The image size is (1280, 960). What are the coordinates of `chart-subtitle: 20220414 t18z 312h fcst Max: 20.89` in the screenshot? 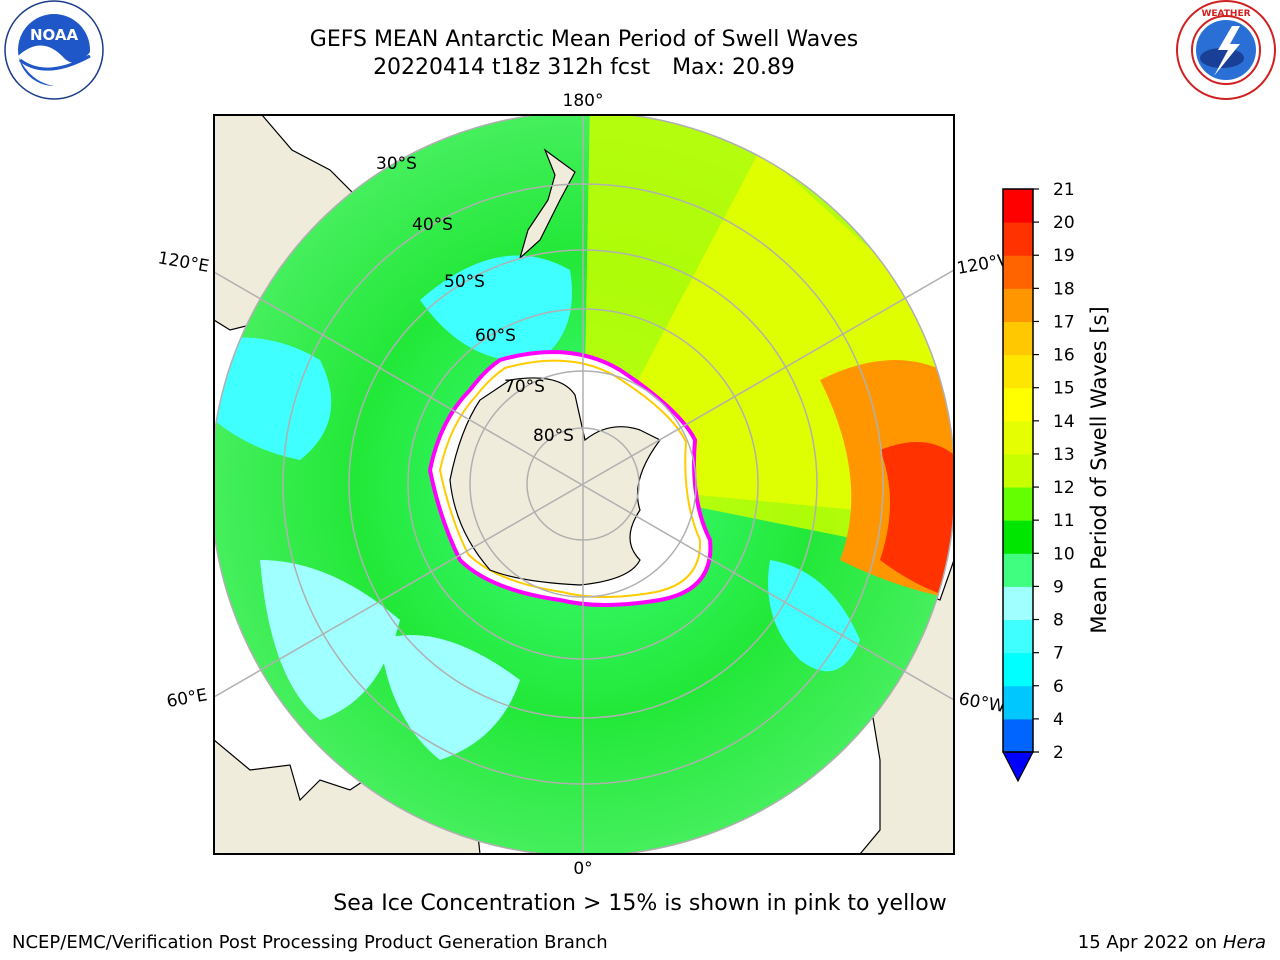 It's located at (584, 68).